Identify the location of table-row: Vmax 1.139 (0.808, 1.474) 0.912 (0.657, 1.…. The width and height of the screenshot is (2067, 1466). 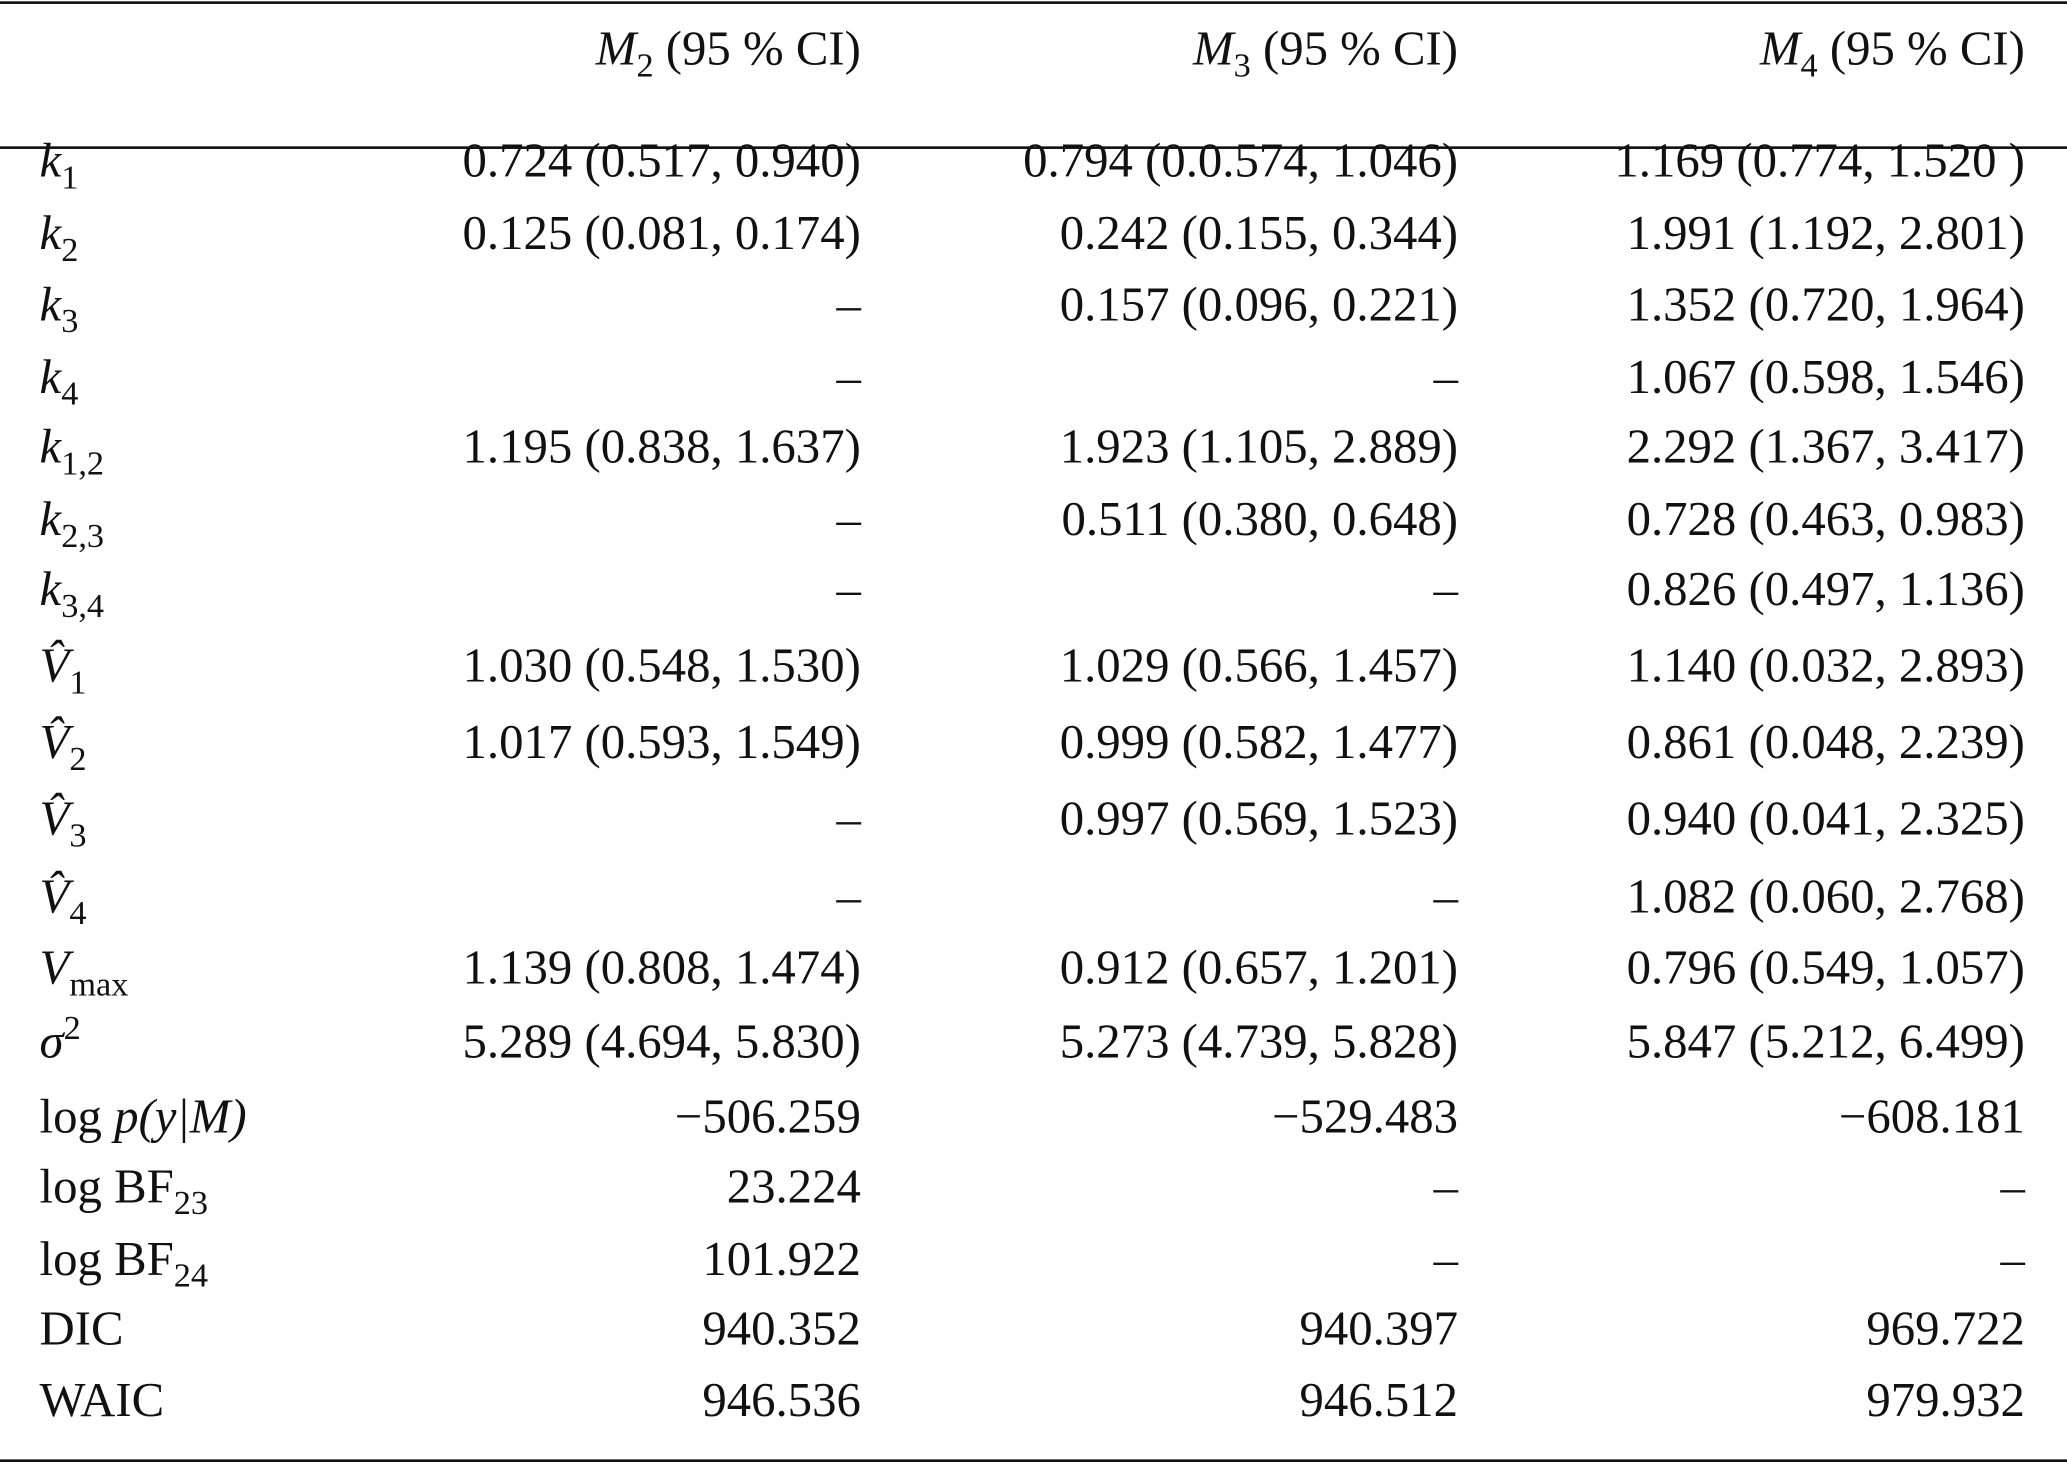
(1033, 975).